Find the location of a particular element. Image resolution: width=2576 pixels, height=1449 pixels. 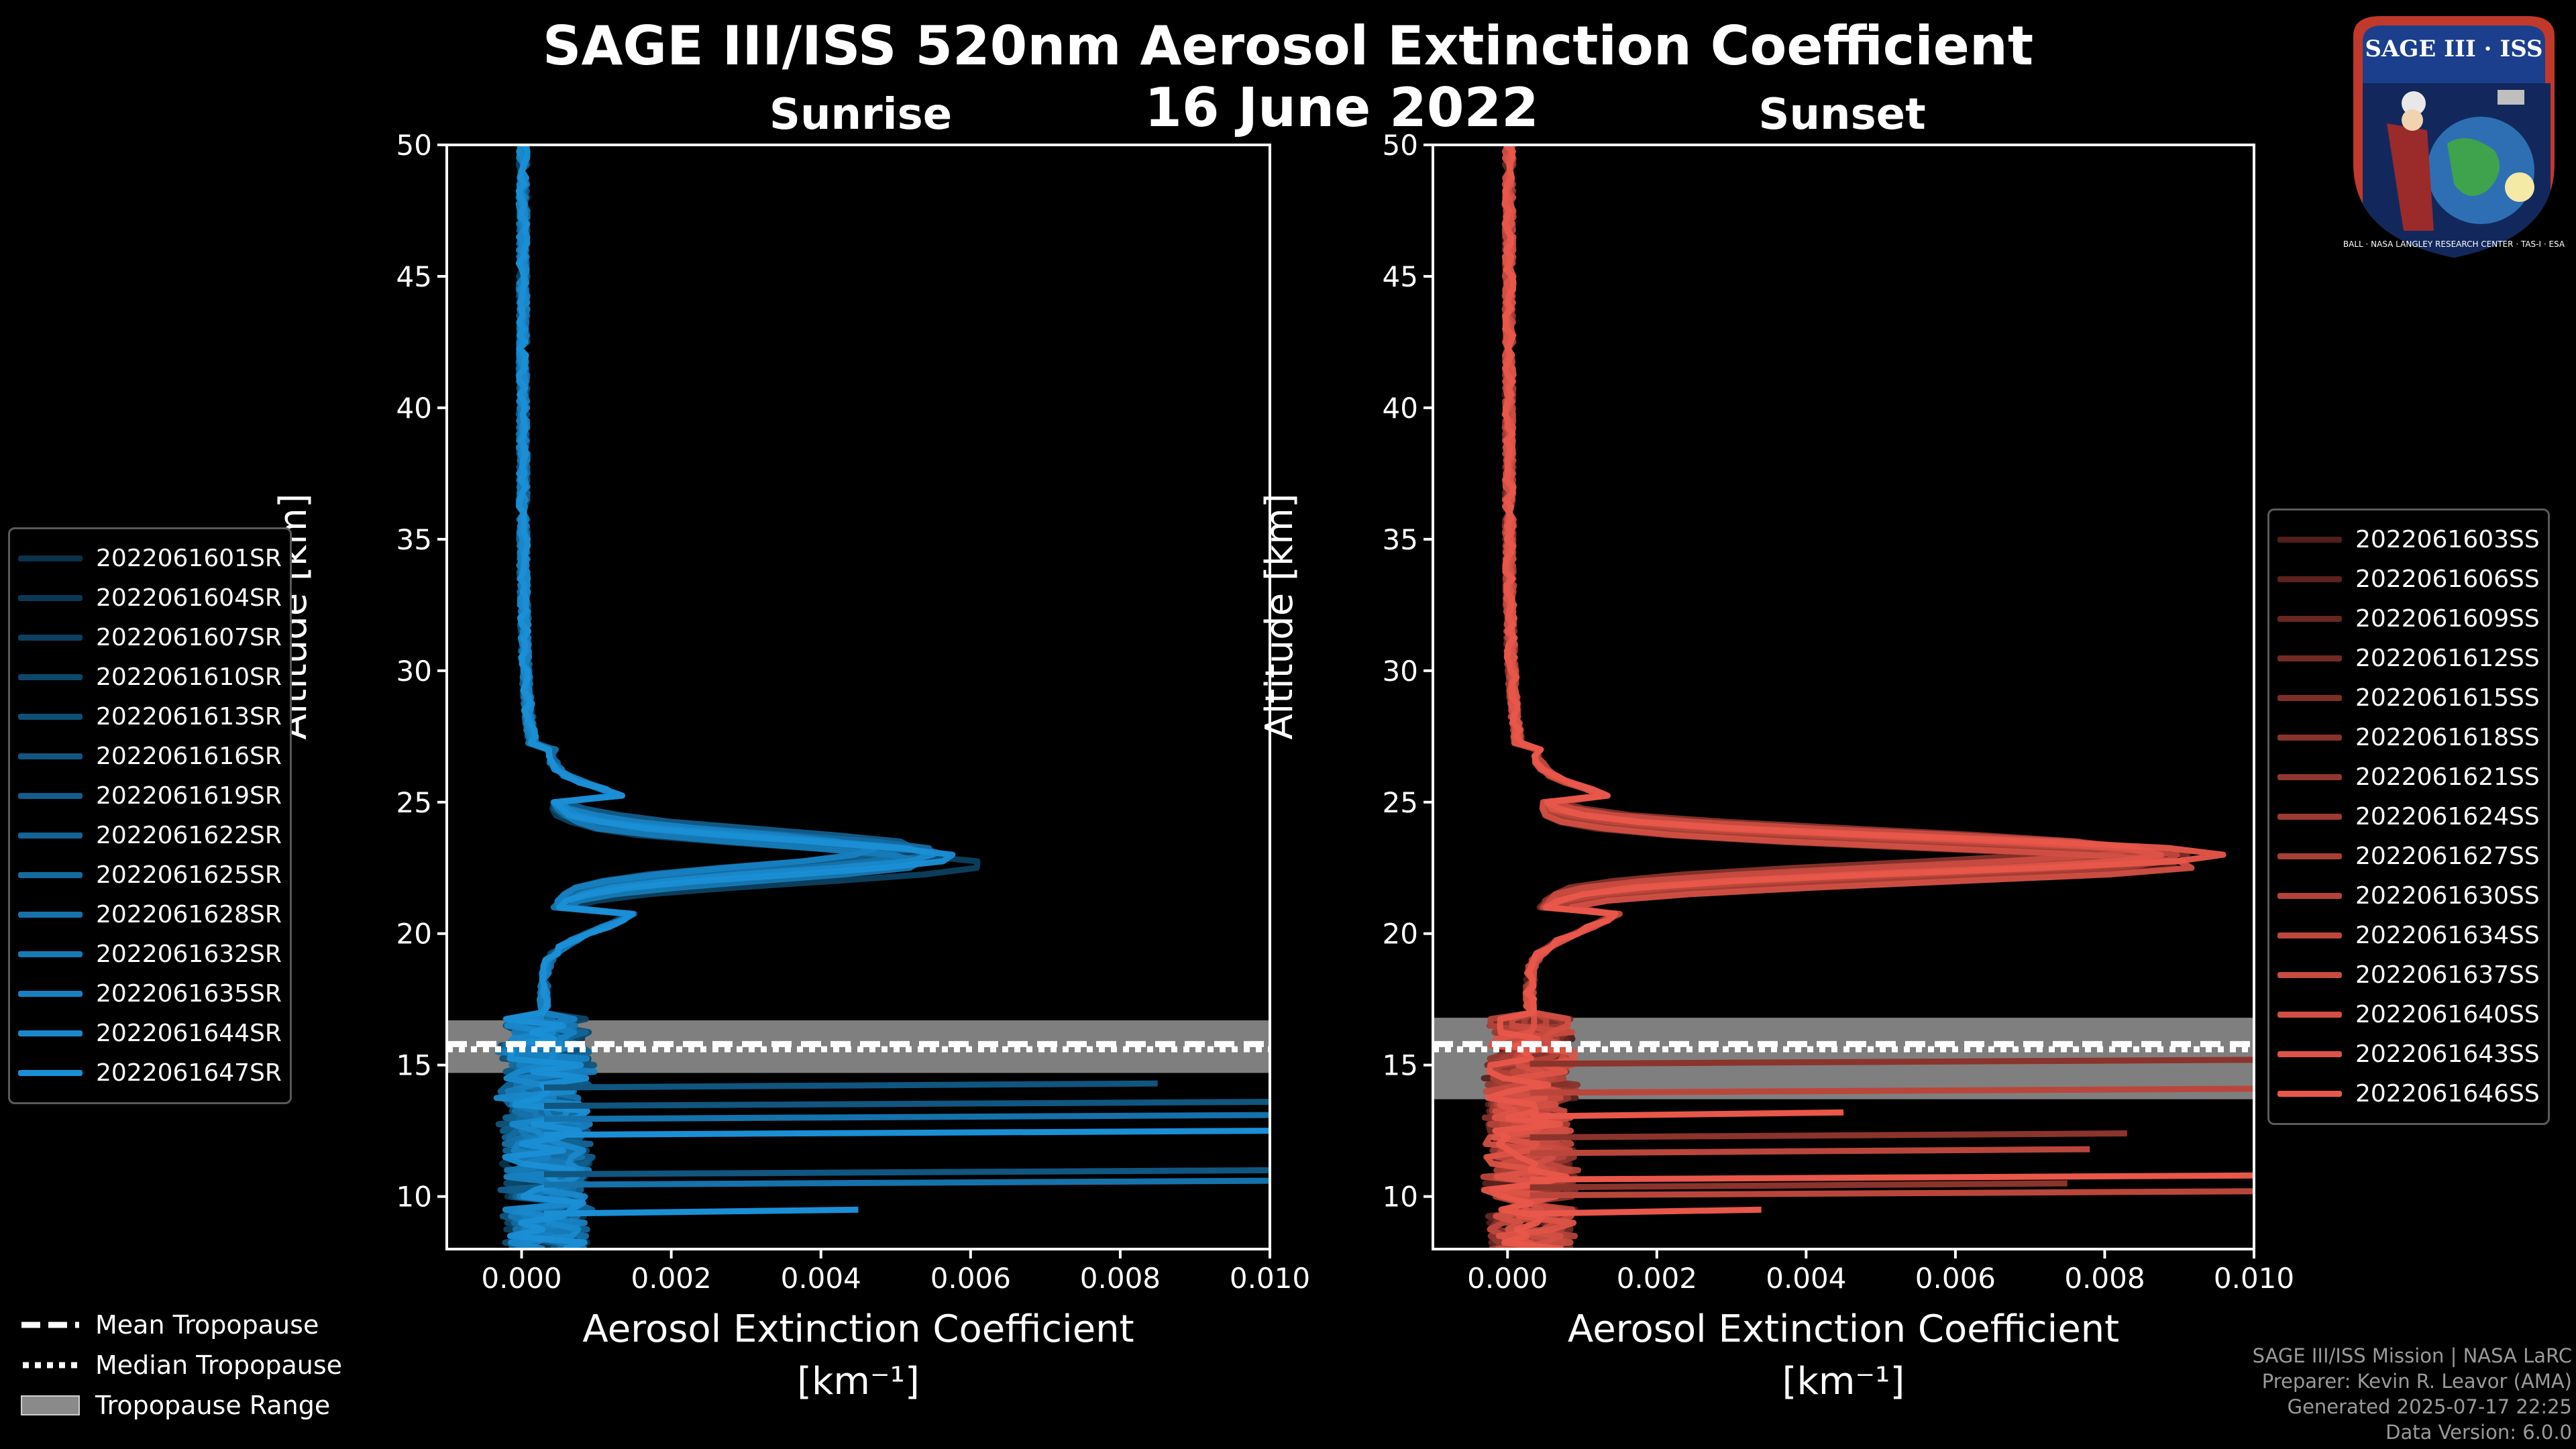

legend-entry: 2022061610SR is located at coordinates (150, 677).